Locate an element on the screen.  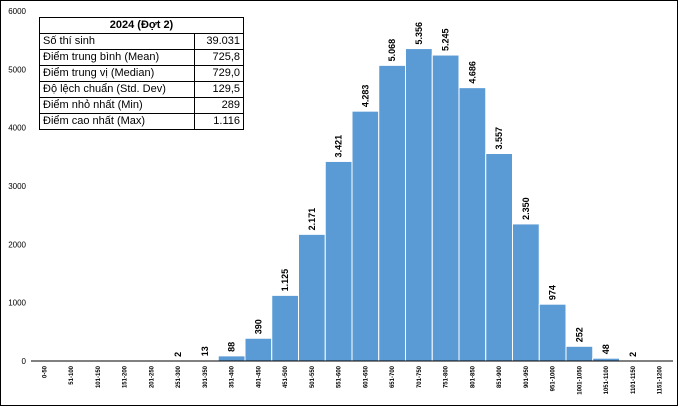
stats-row-label: Điểm nhỏ nhất (Min) is located at coordinates (117, 105).